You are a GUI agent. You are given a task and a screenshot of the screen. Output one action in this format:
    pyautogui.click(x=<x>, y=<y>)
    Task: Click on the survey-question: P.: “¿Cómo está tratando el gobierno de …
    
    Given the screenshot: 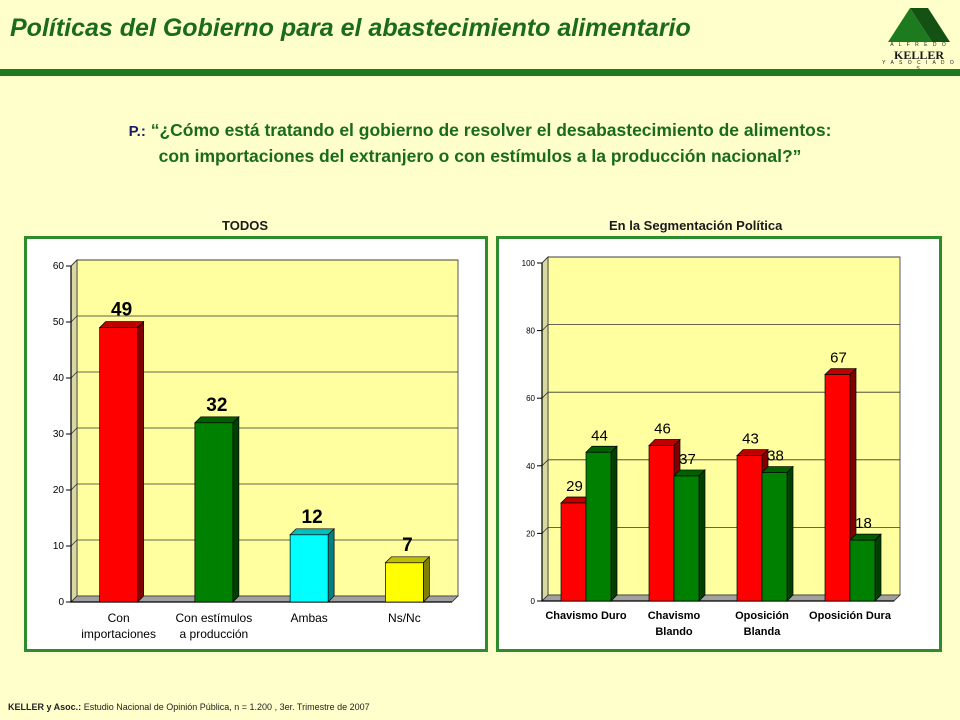 What is the action you would take?
    pyautogui.click(x=480, y=143)
    